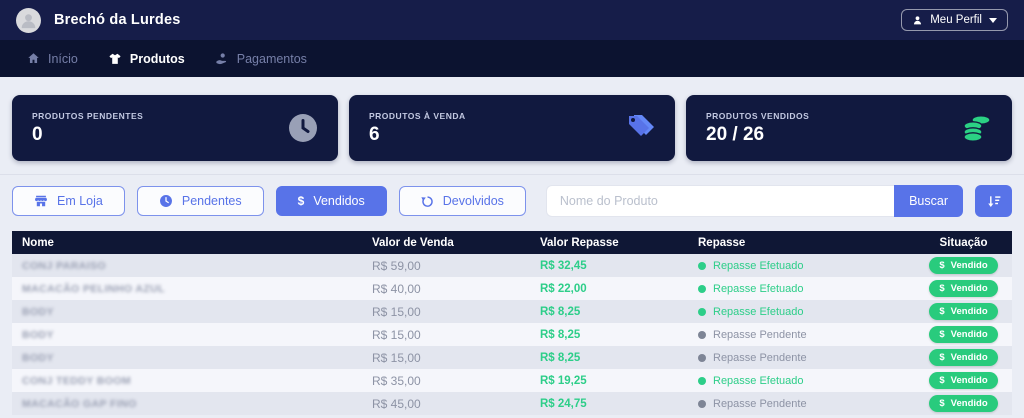 This screenshot has height=418, width=1024. I want to click on stat-card-vendidos: PRODUTOS VENDIDOS 20 / 26, so click(849, 128).